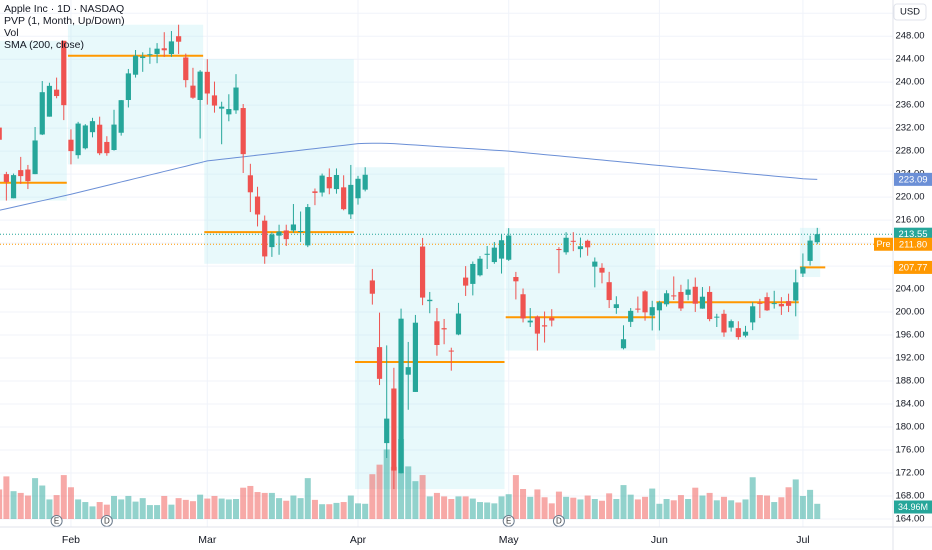  Describe the element at coordinates (909, 128) in the screenshot. I see `y-tick-label: 232.00` at that location.